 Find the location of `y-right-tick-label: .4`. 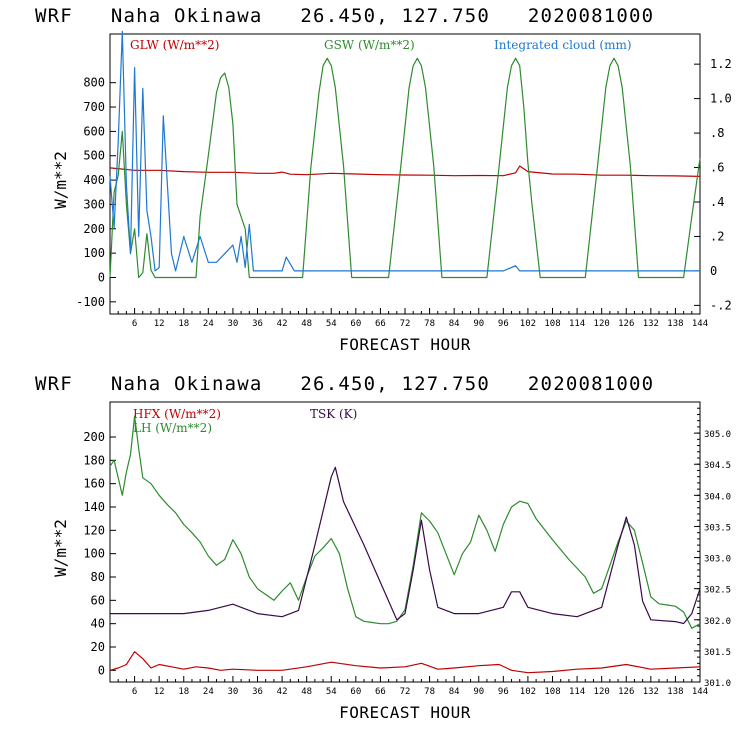

y-right-tick-label: .4 is located at coordinates (717, 202).